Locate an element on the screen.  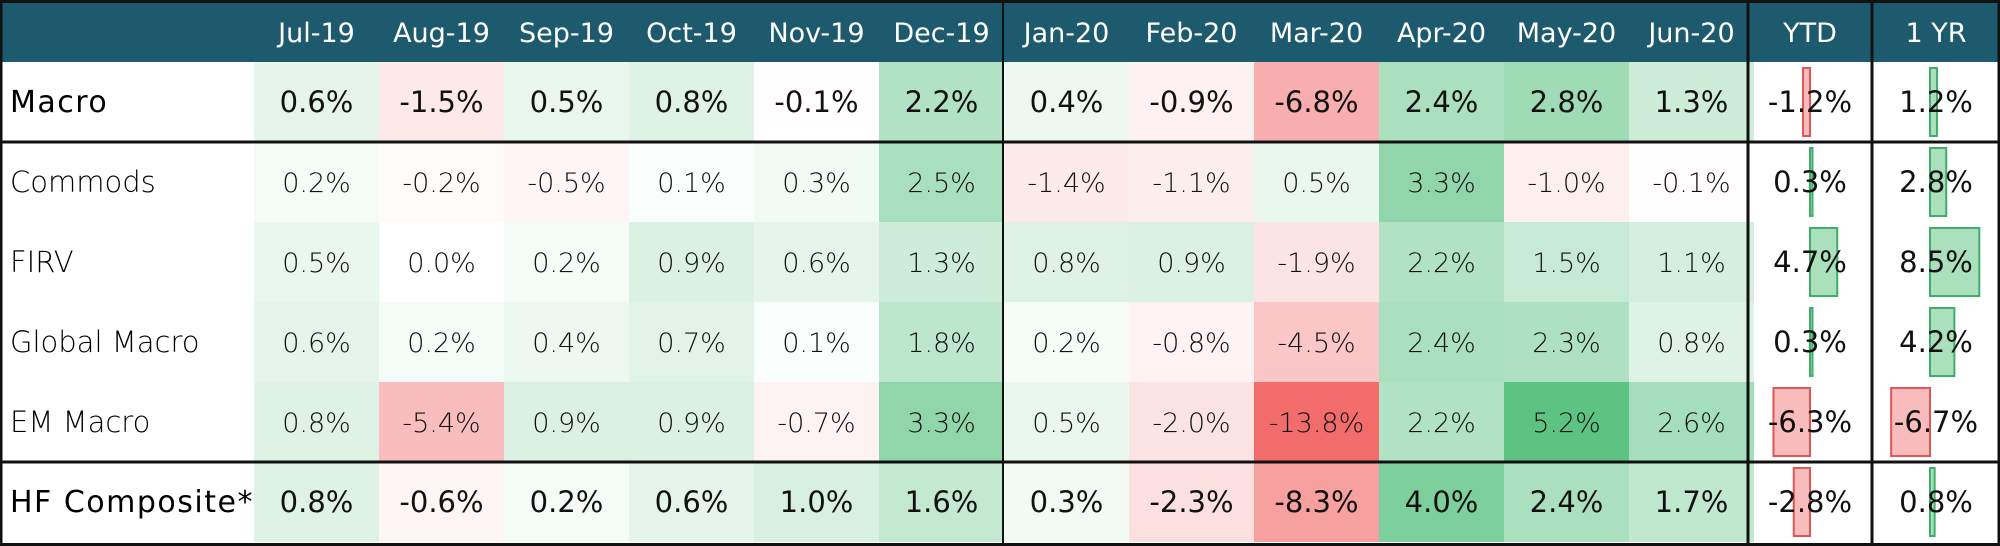
value-1-yr-em-macro: -6.7% is located at coordinates (1936, 422).